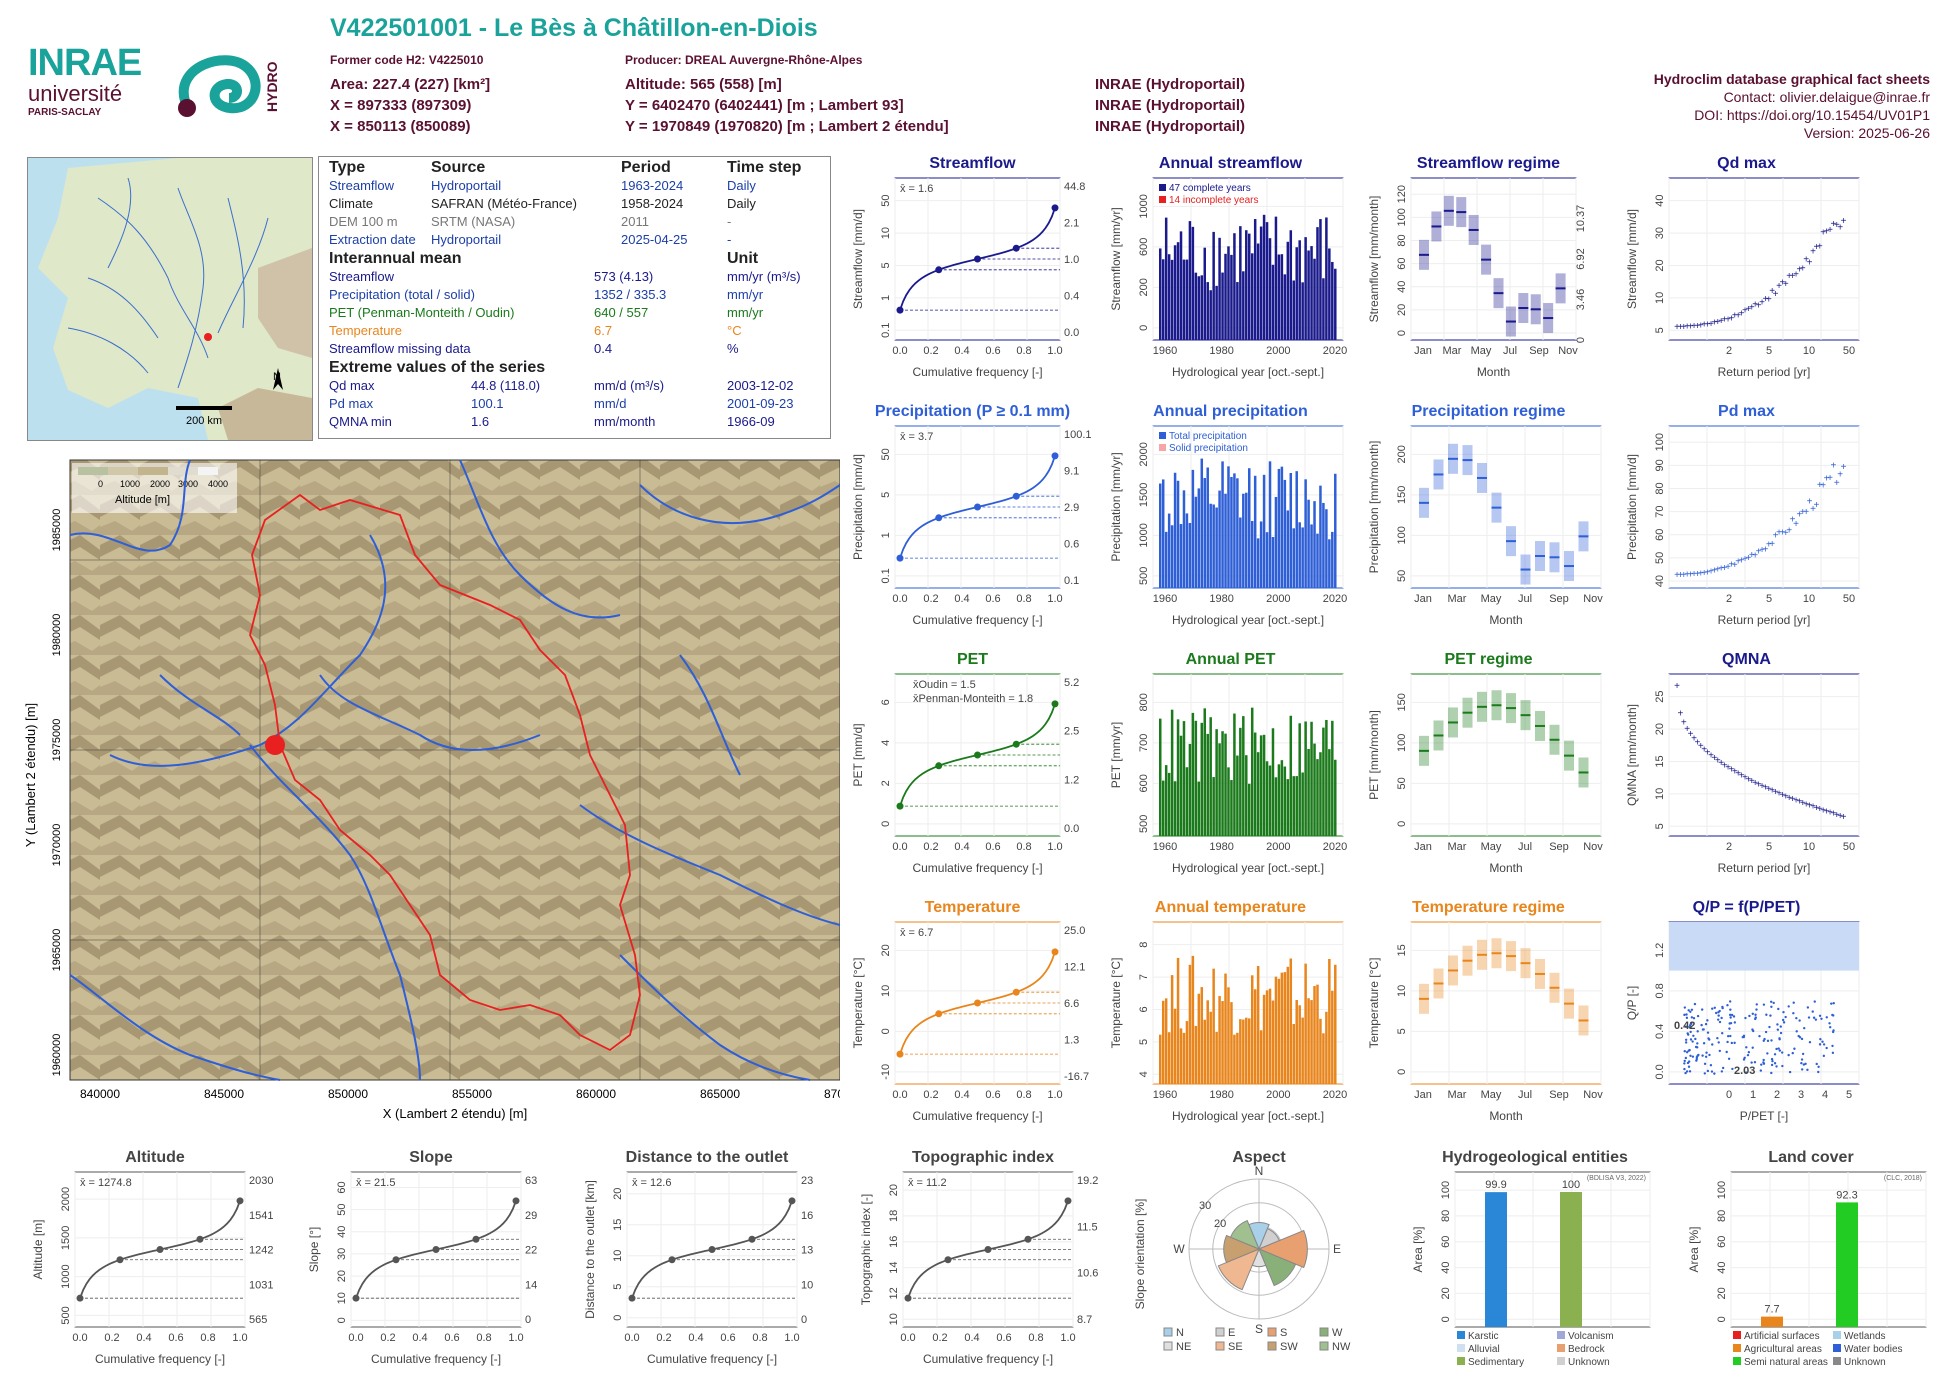 The height and width of the screenshot is (1386, 1960). What do you see at coordinates (1335, 1095) in the screenshot?
I see `xtick-label: 2020` at bounding box center [1335, 1095].